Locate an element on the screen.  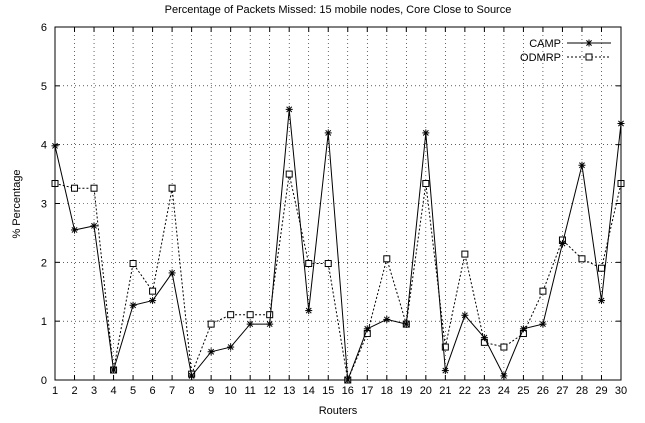
y-tick-label: 4 is located at coordinates (44, 146).